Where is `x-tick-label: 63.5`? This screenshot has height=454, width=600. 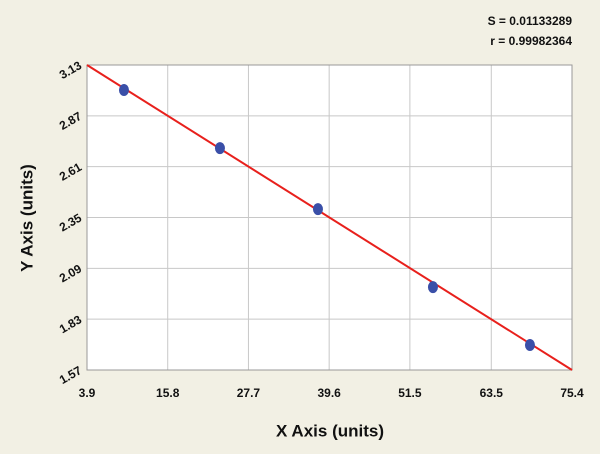
x-tick-label: 63.5 is located at coordinates (492, 393).